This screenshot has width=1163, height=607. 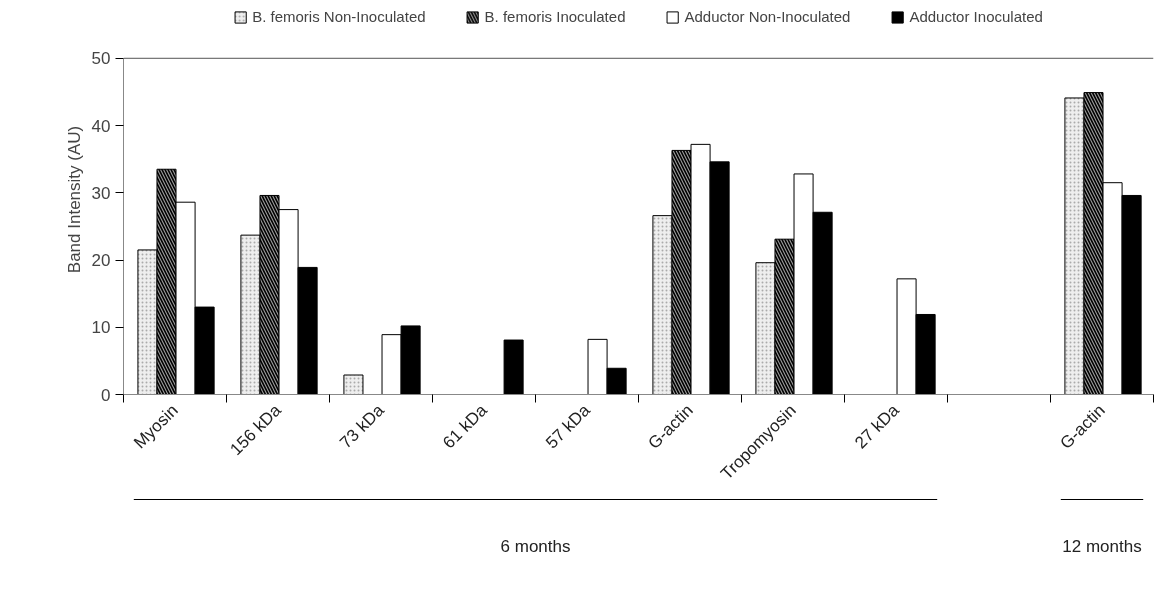 What do you see at coordinates (101, 193) in the screenshot?
I see `y-tick-label: 30` at bounding box center [101, 193].